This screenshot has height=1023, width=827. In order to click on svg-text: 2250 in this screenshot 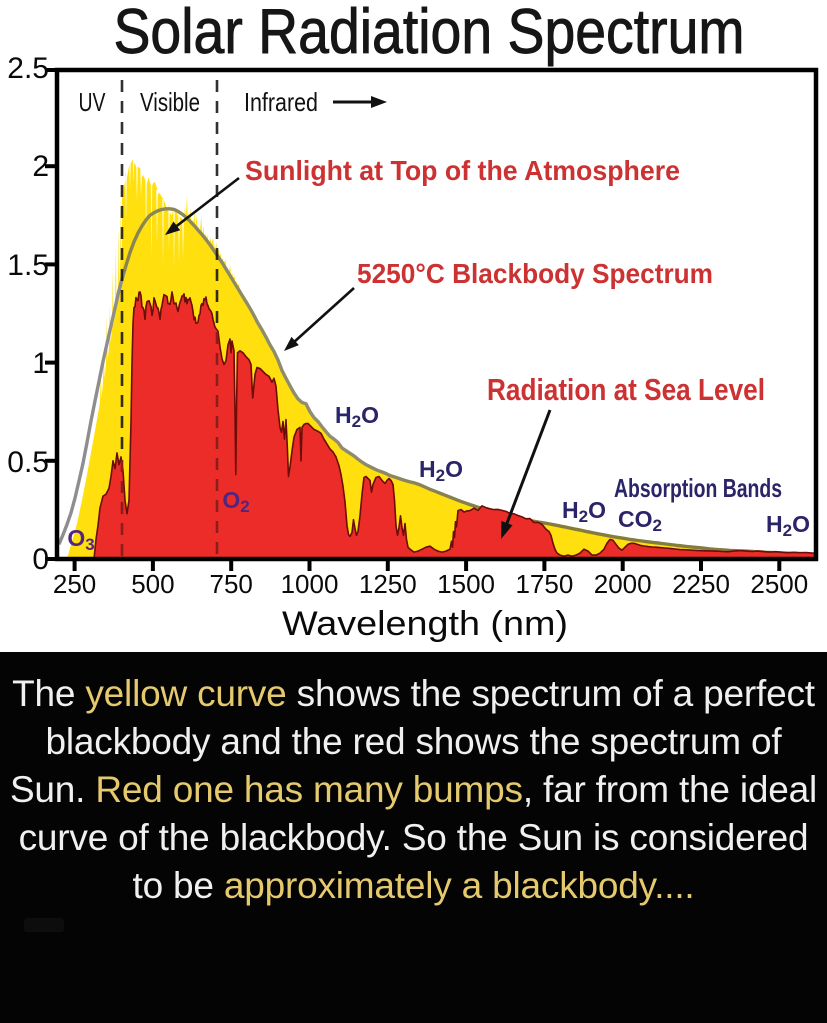, I will do `click(701, 584)`.